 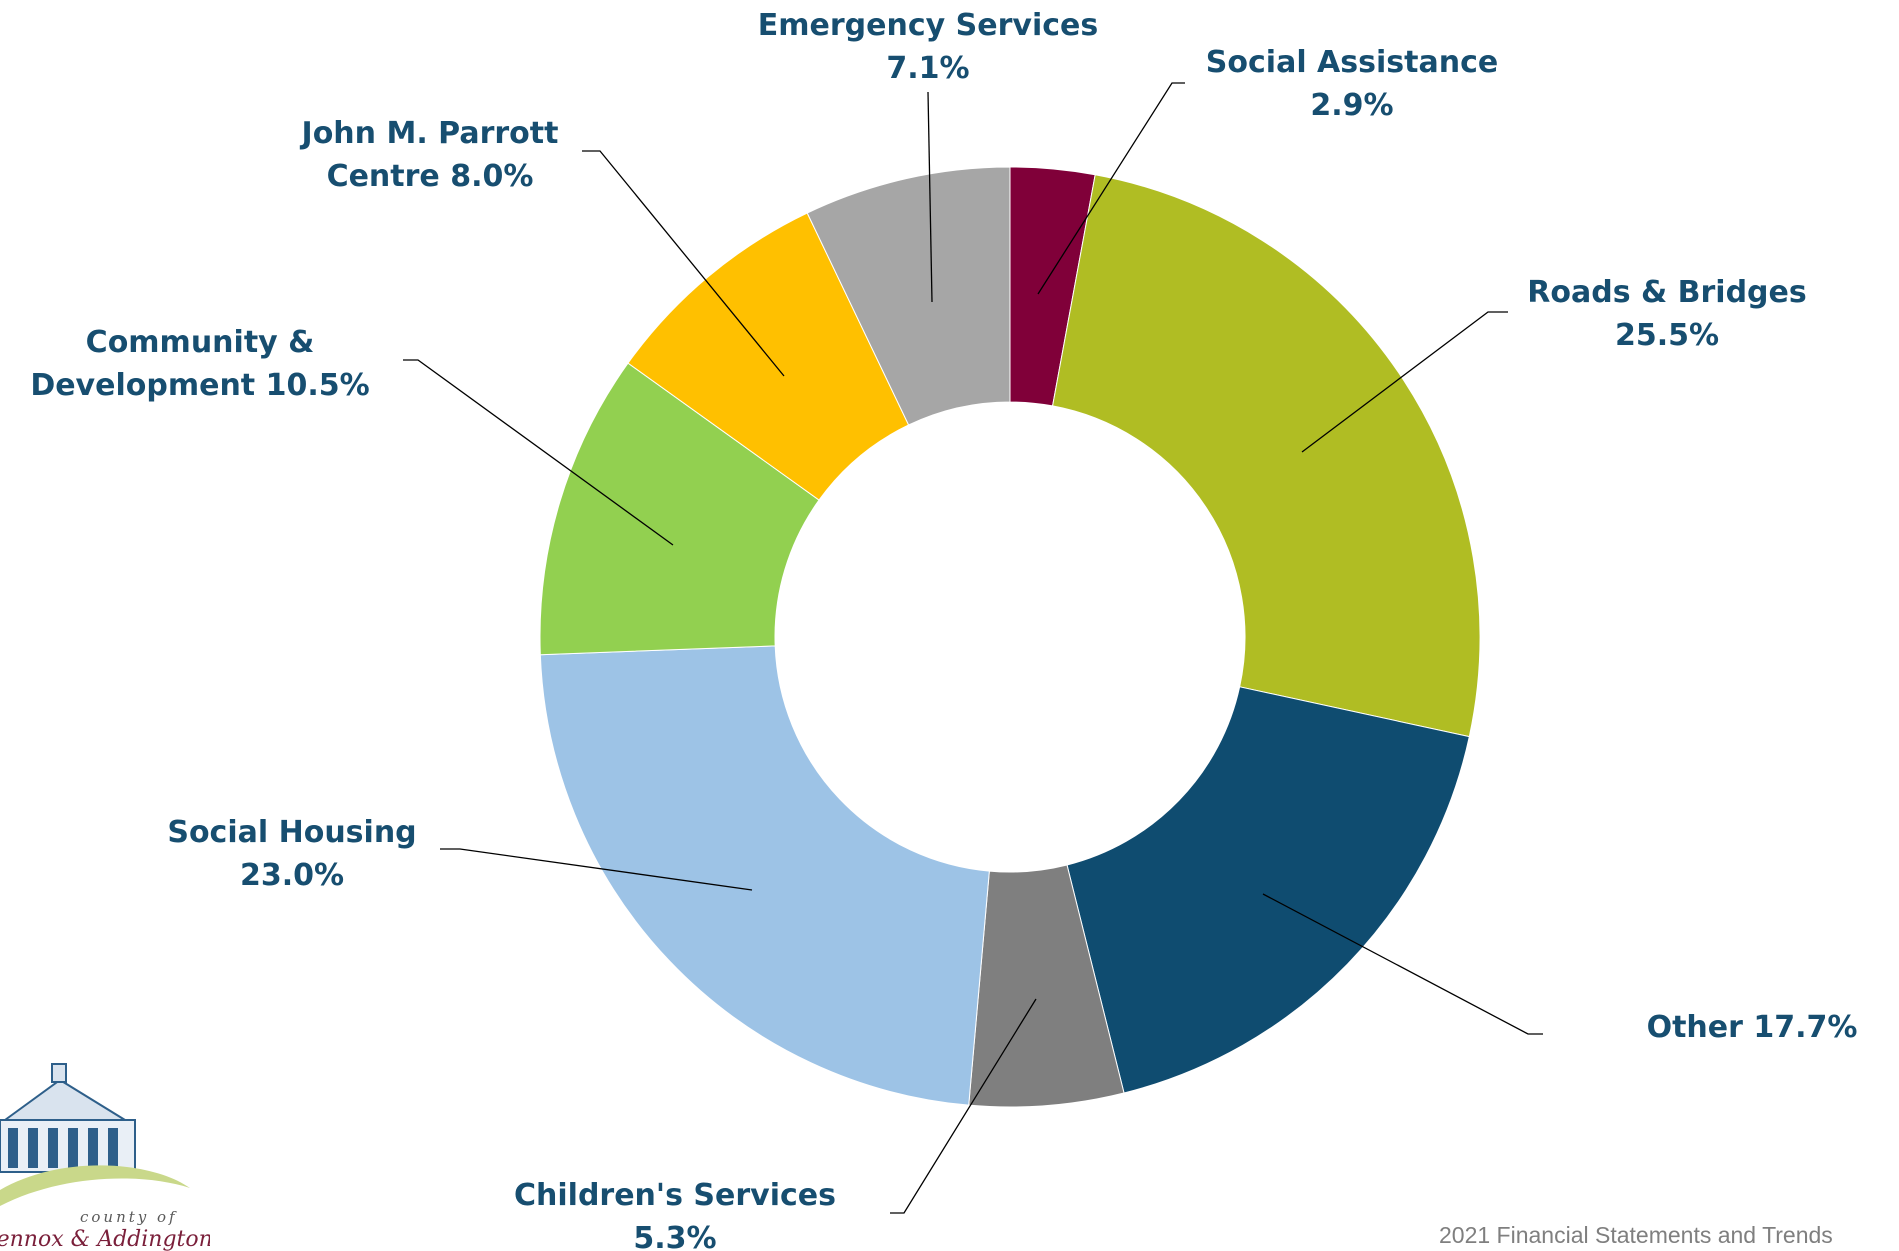 I want to click on slice-label-line: 5.3%, so click(x=674, y=1236).